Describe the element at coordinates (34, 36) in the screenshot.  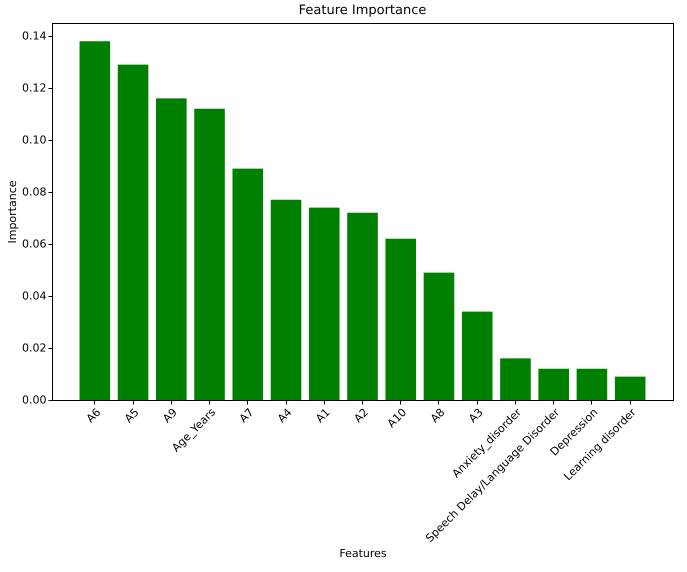
I see `y-tick-label: 0.14` at that location.